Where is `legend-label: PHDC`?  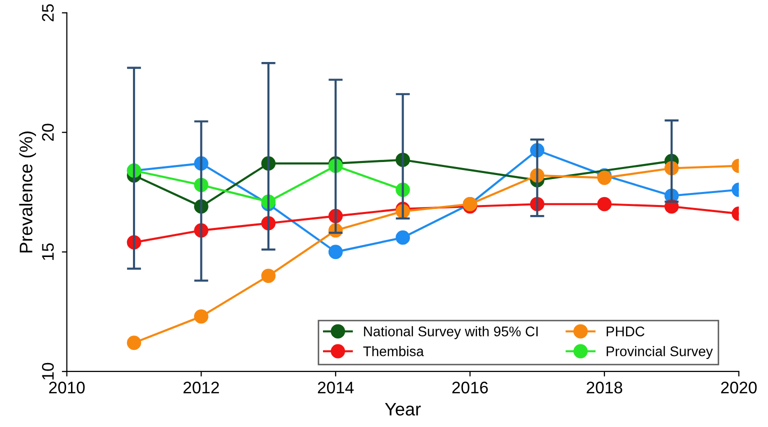 legend-label: PHDC is located at coordinates (625, 331).